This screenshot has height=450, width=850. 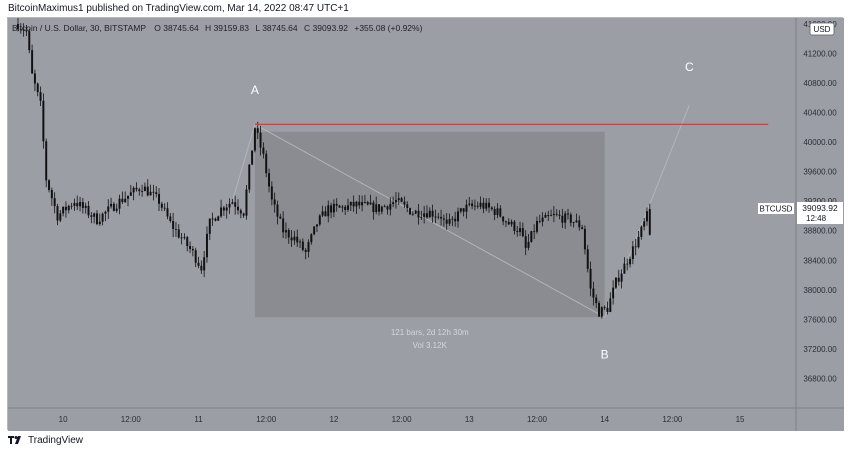 What do you see at coordinates (800, 213) in the screenshot?
I see `last-price-tag: BTCUSD 39093.92 12:48` at bounding box center [800, 213].